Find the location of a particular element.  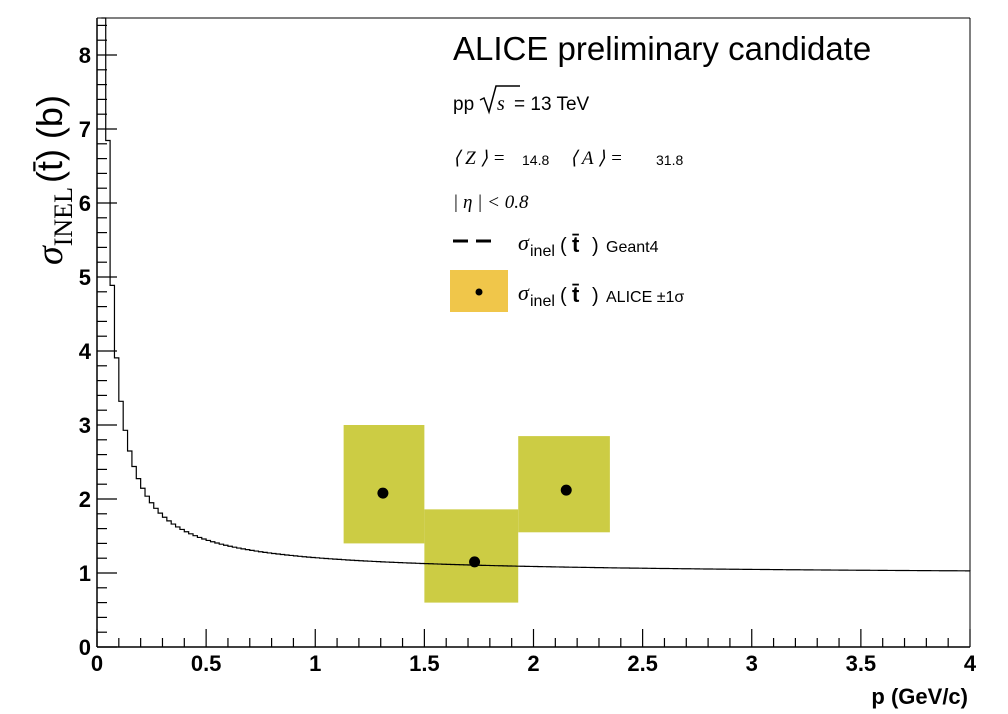

legend-geant4-close: ) is located at coordinates (595, 246).